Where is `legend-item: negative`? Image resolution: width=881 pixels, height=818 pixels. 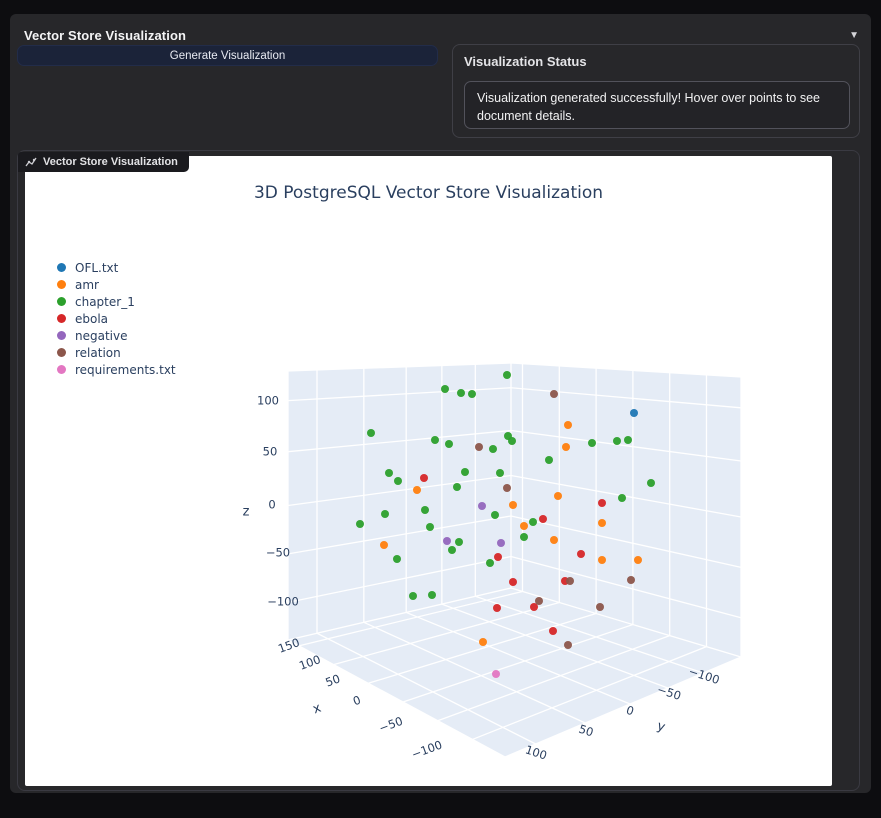 legend-item: negative is located at coordinates (116, 335).